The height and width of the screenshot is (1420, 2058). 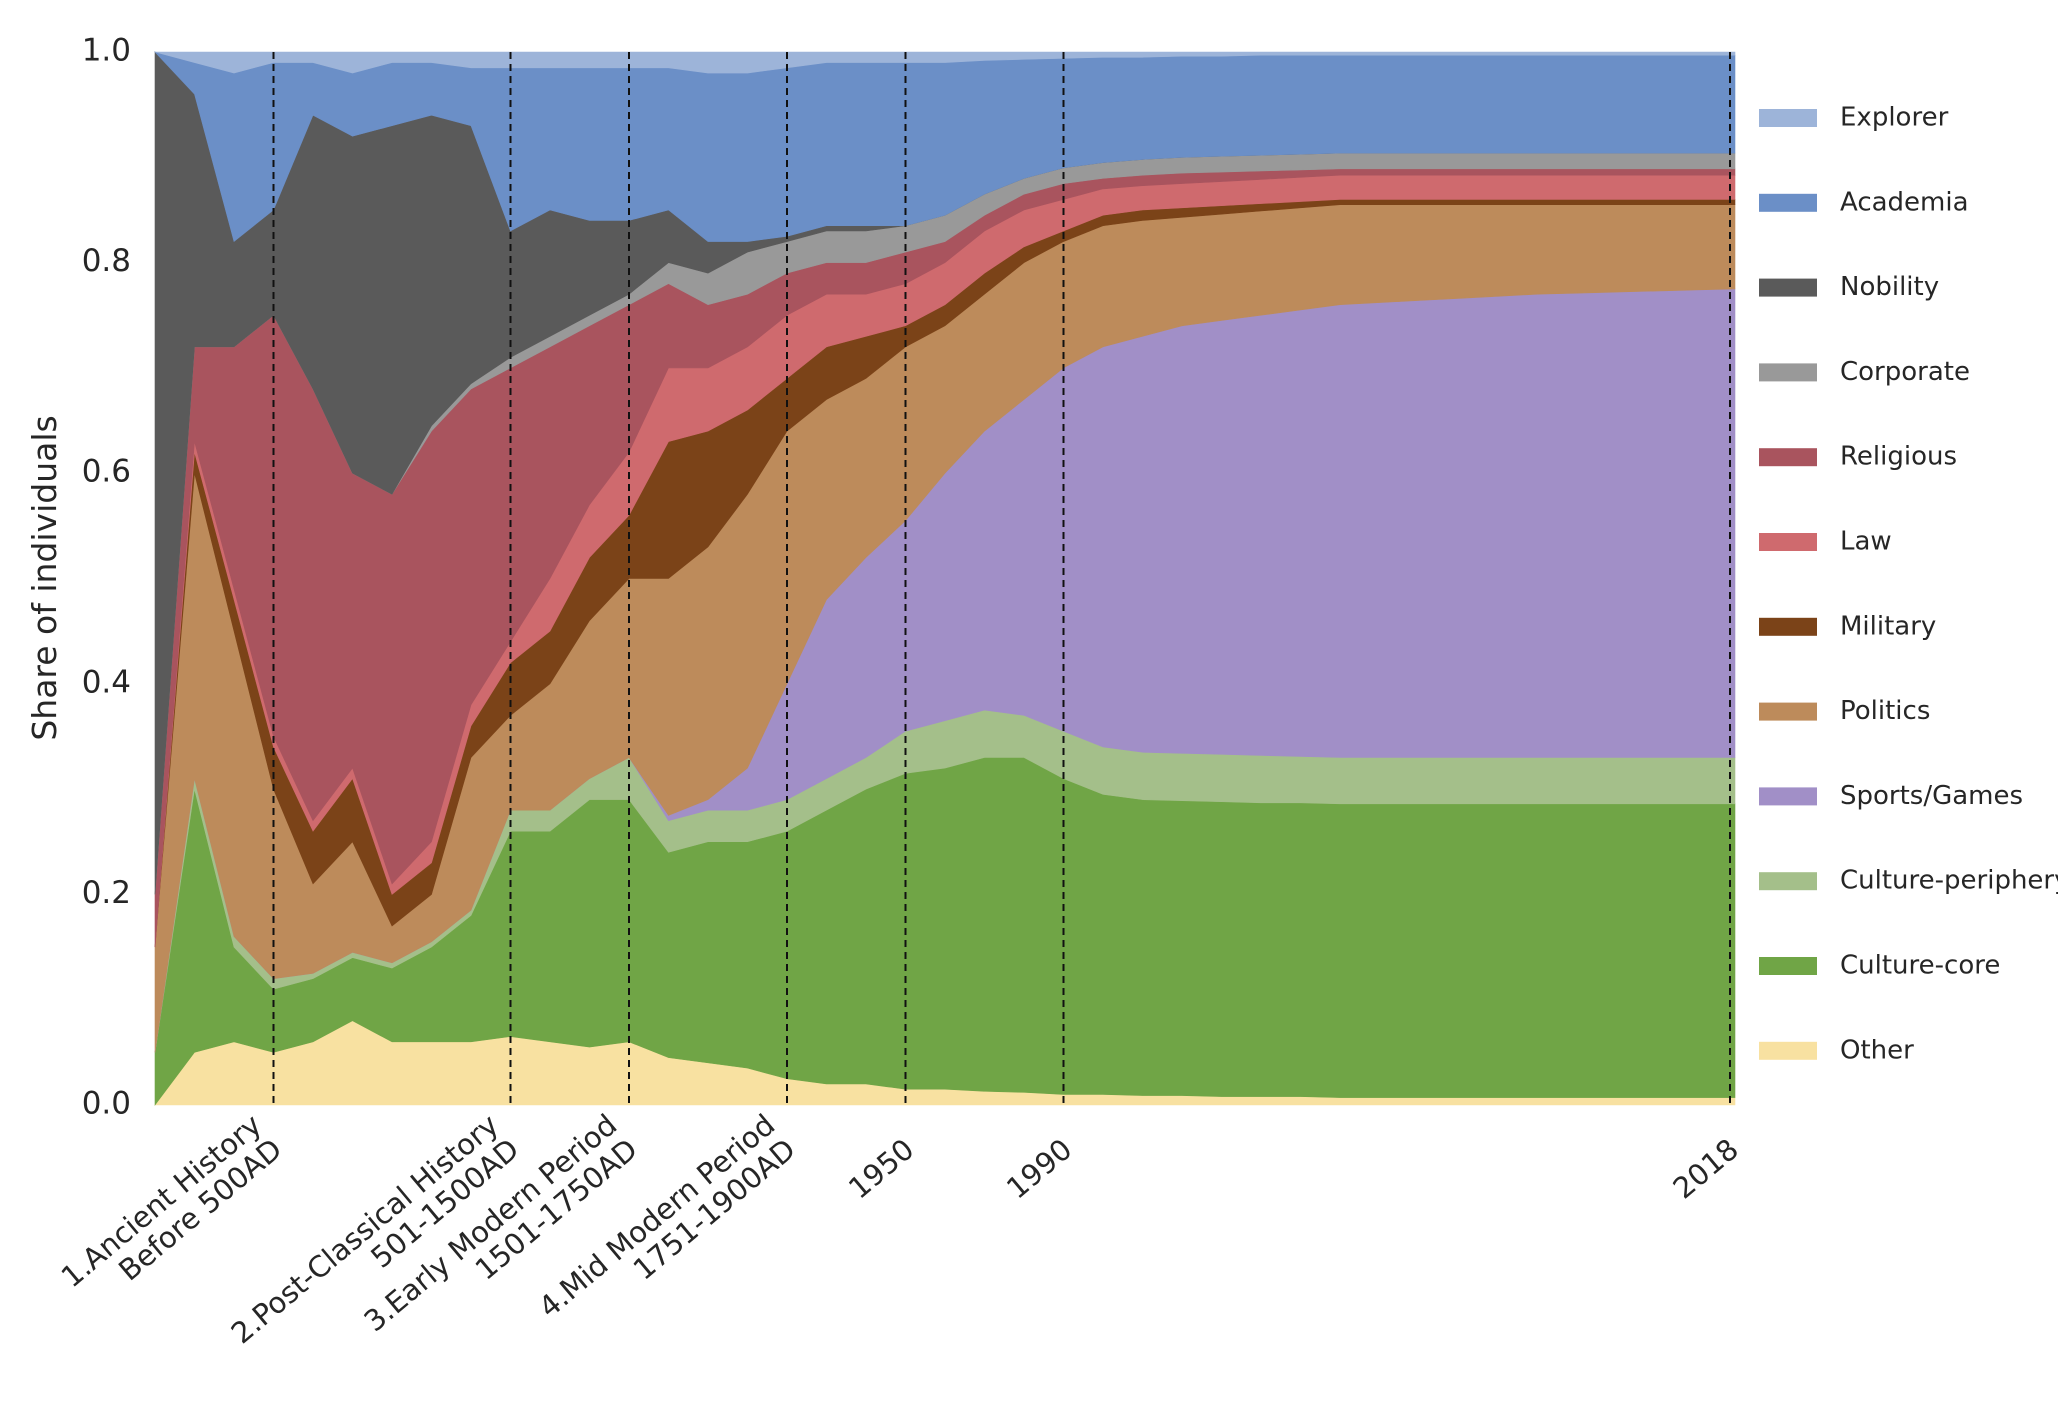 What do you see at coordinates (881, 1168) in the screenshot?
I see `x-tick-label: 1950` at bounding box center [881, 1168].